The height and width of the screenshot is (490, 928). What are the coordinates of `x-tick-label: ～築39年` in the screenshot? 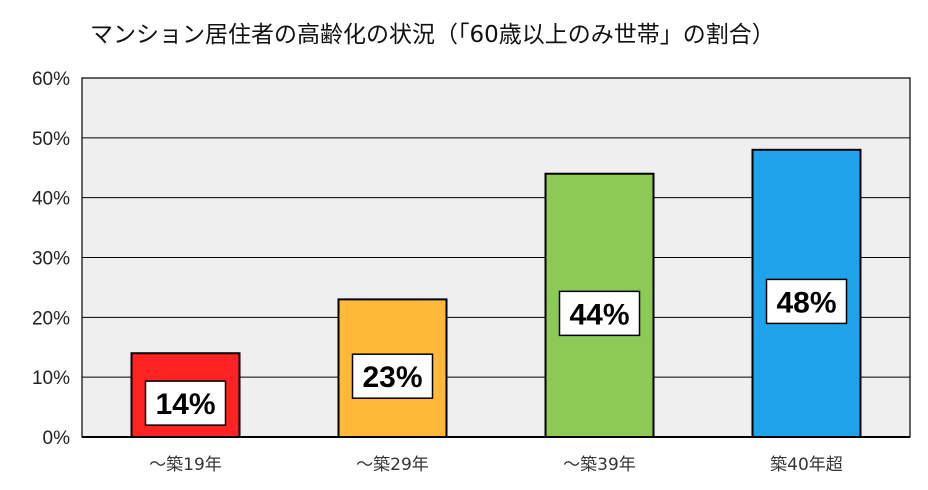 It's located at (599, 465).